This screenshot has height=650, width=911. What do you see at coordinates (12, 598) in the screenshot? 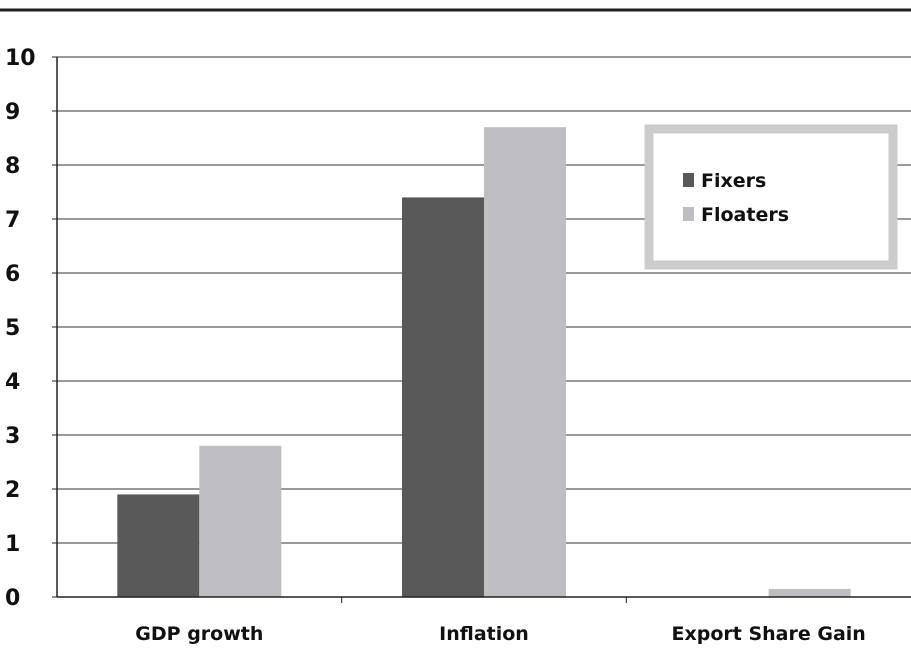
I see `y-tick-label: 0` at bounding box center [12, 598].